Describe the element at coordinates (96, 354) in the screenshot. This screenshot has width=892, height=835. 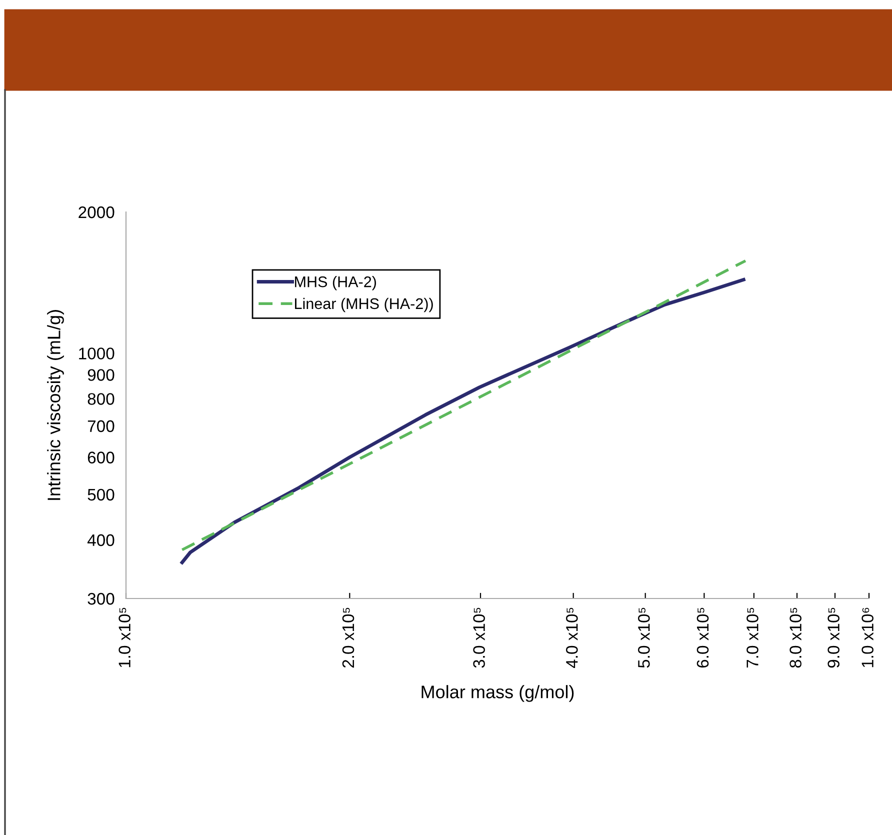
I see `y-tick-label: 1000` at that location.